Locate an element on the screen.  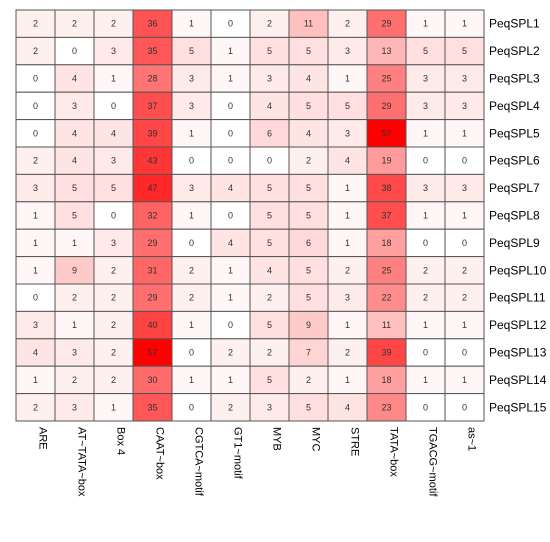
cell-value-label: 22 is located at coordinates (386, 298).